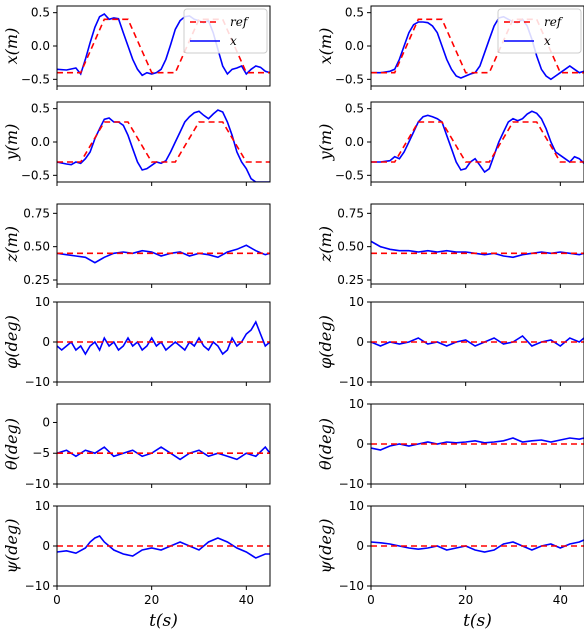 The width and height of the screenshot is (584, 632). Describe the element at coordinates (240, 22) in the screenshot. I see `legend-ref-label-L-x: ref` at that location.